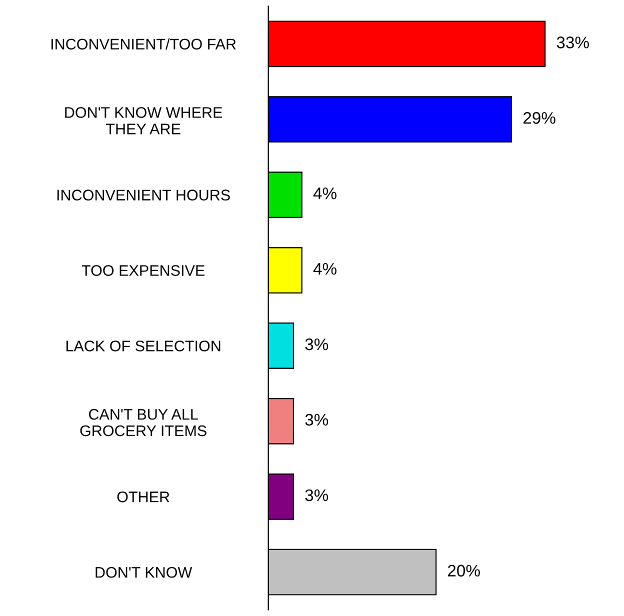 This screenshot has width=624, height=616. I want to click on y-tick-label: DON'T KNOW, so click(144, 572).